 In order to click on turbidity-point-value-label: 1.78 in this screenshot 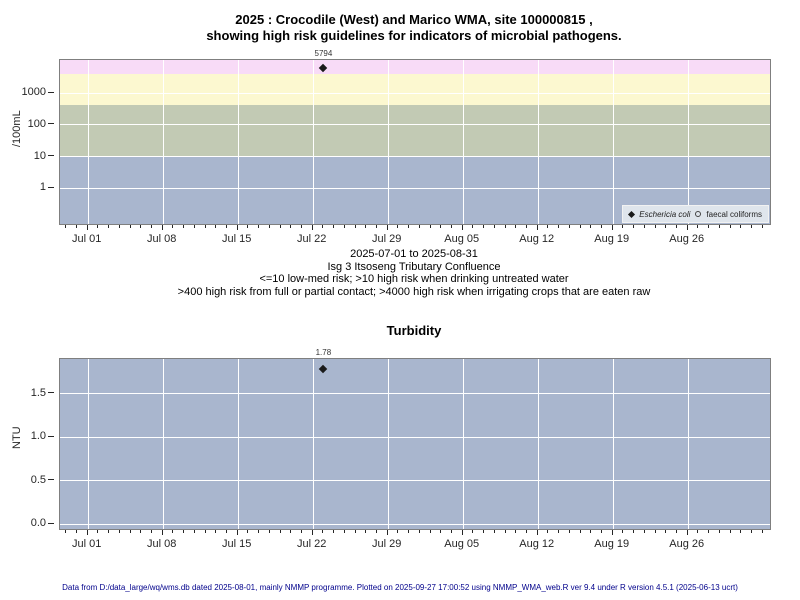, I will do `click(323, 352)`.